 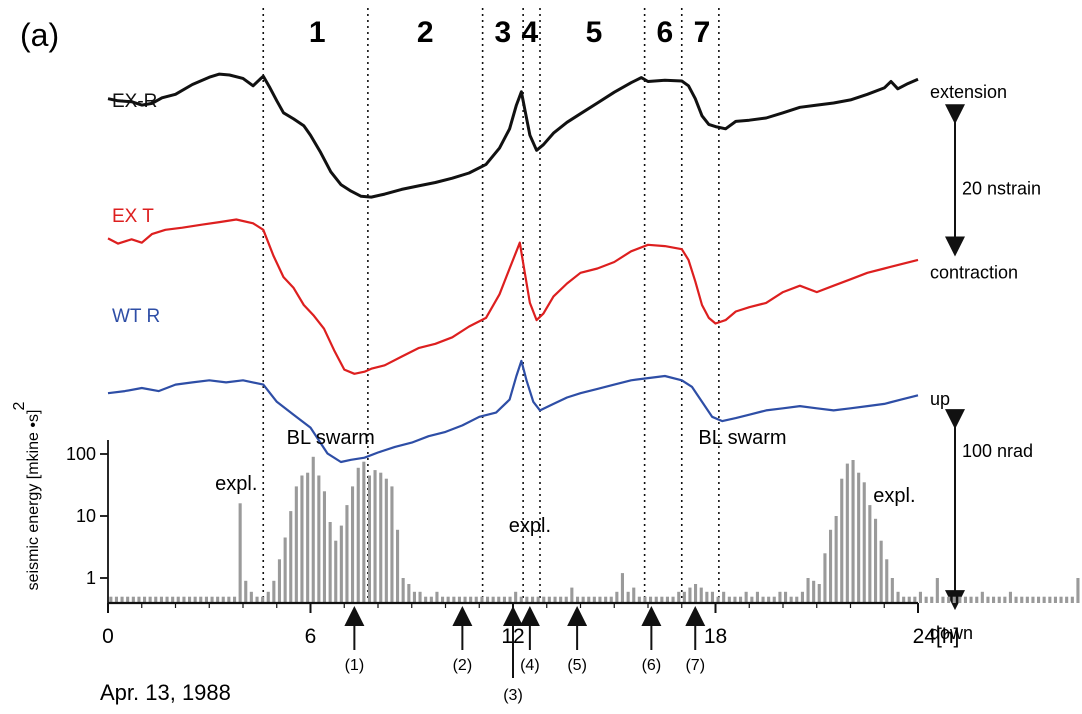 What do you see at coordinates (463, 665) in the screenshot?
I see `event-label-2: (2)` at bounding box center [463, 665].